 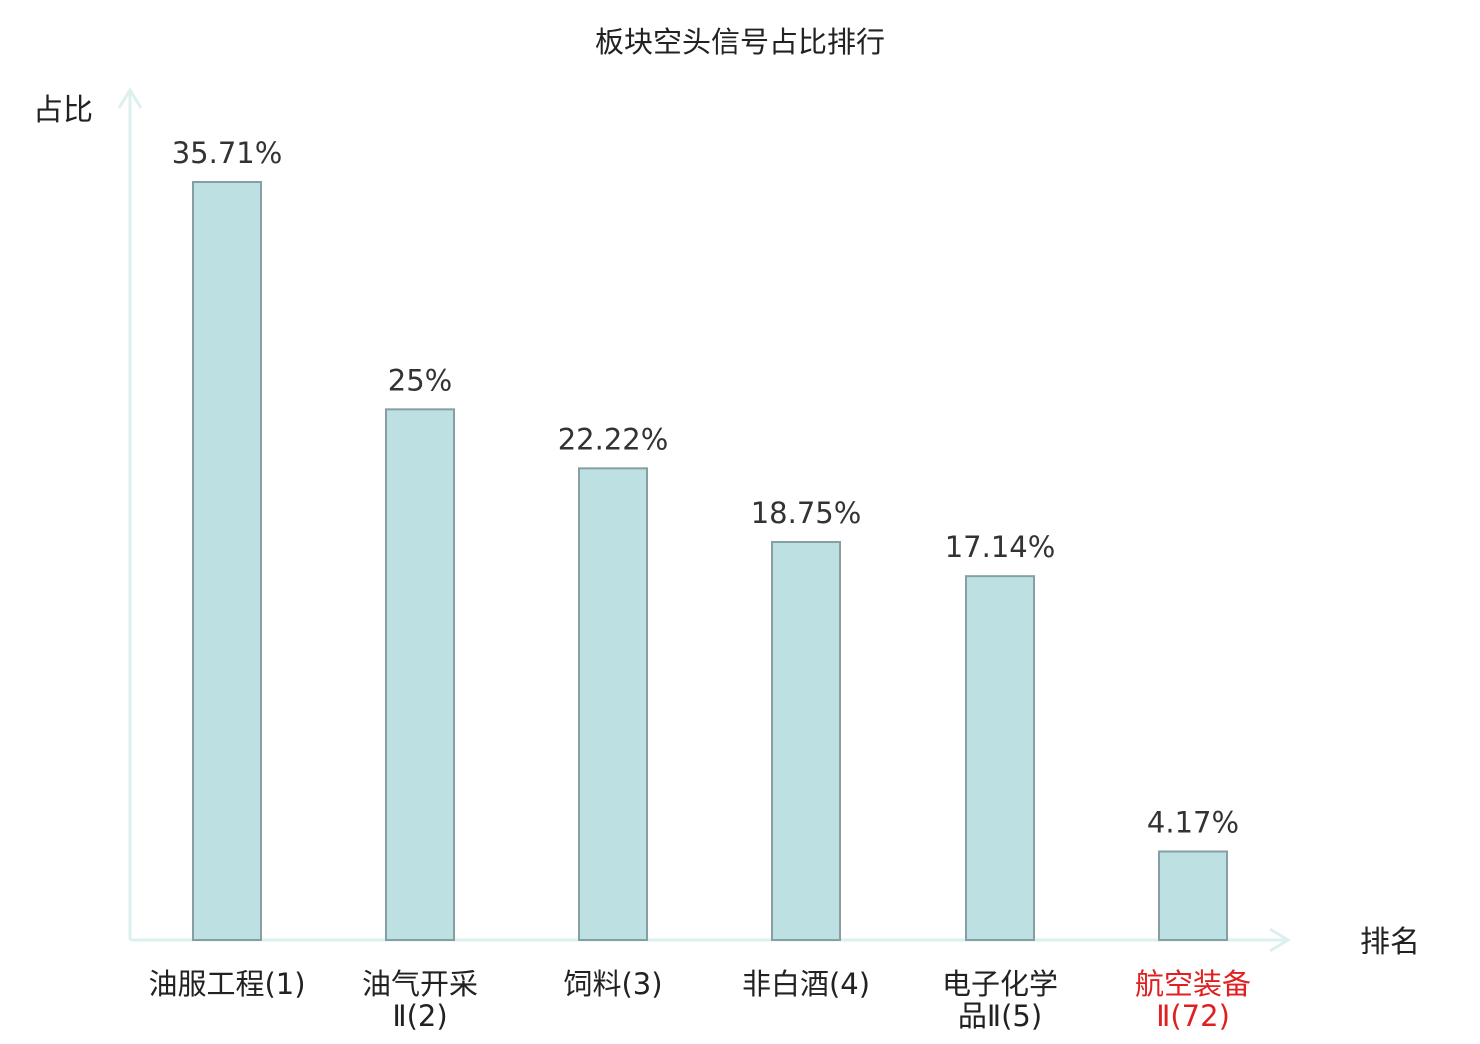 What do you see at coordinates (1280, 940) in the screenshot?
I see `x-axis-arrow` at bounding box center [1280, 940].